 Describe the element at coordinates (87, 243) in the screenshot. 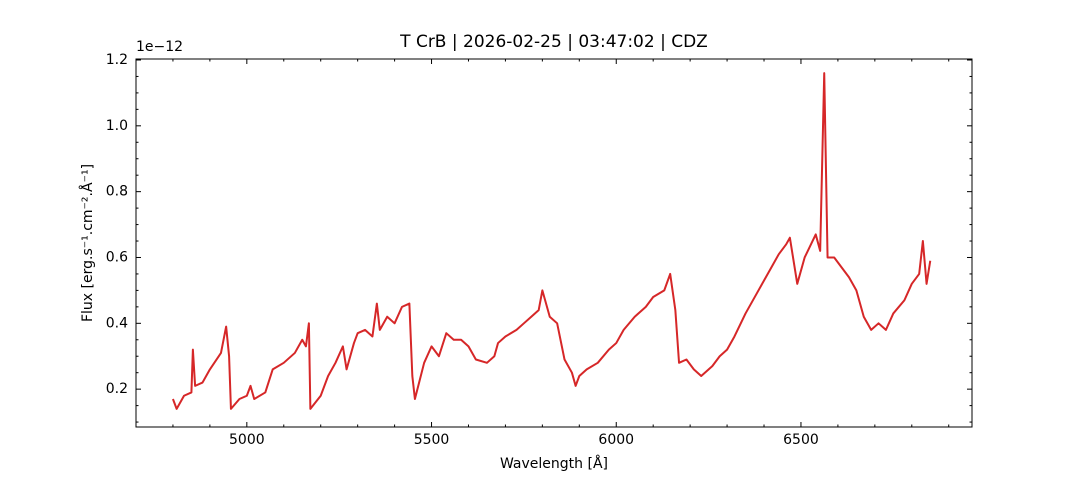

I see `y-axis-label: Flux [erg.s⁻¹.cm⁻².Å⁻¹]` at that location.